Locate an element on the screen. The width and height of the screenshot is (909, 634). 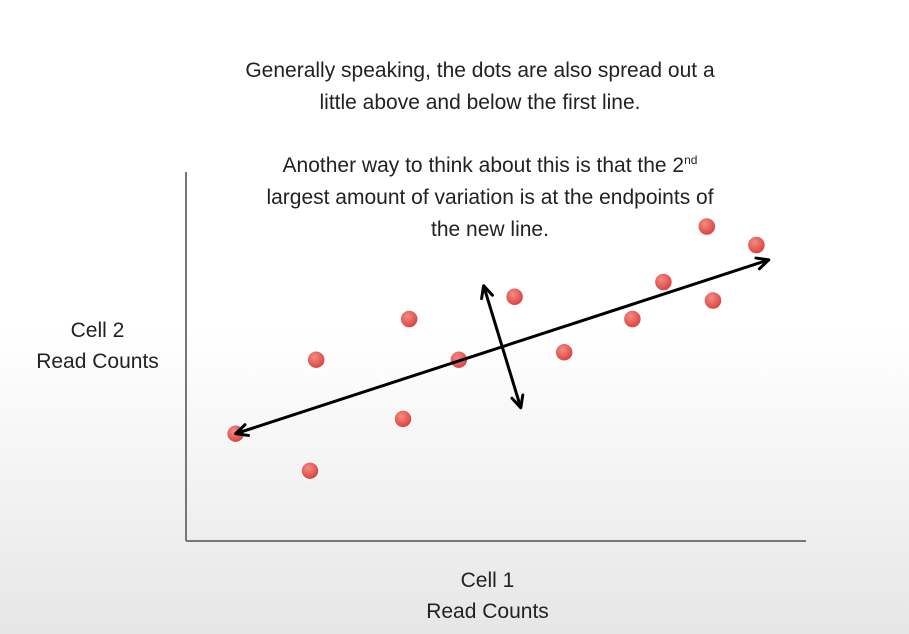
x-axis-label: Cell 1 Read Counts is located at coordinates (487, 596).